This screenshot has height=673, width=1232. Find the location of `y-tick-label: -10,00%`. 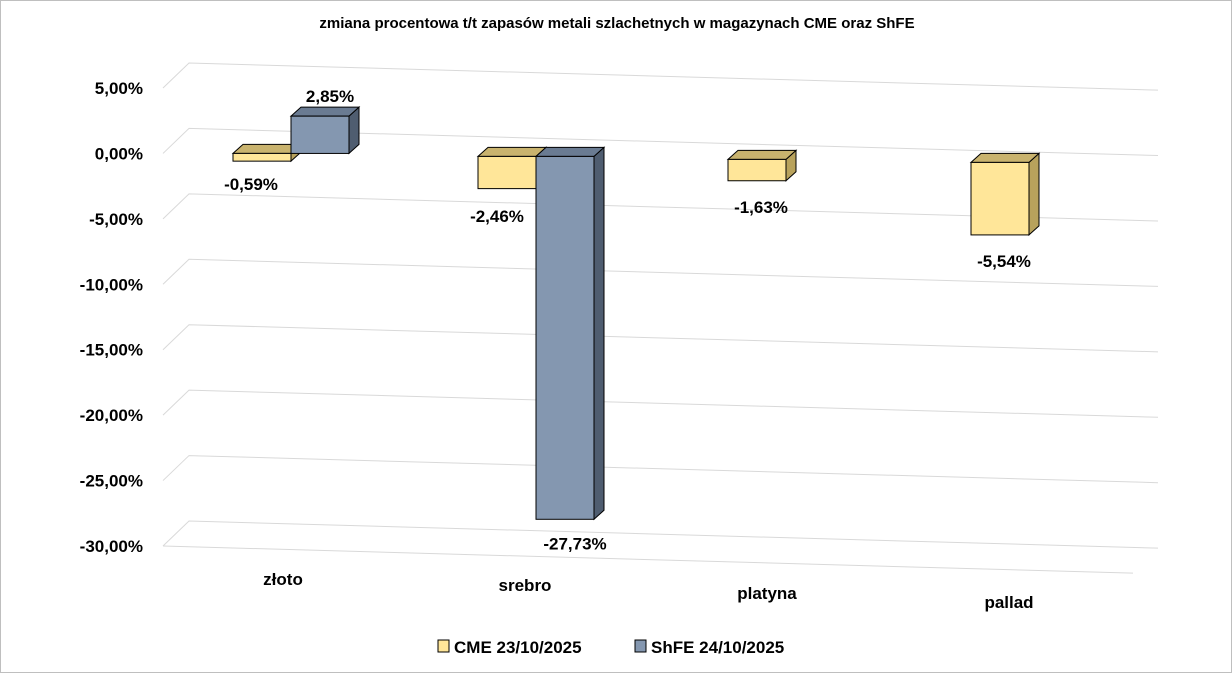

y-tick-label: -10,00% is located at coordinates (111, 284).